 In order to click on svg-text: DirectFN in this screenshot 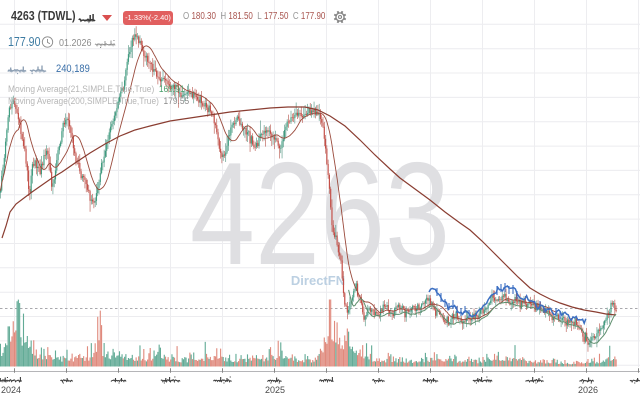, I will do `click(318, 280)`.